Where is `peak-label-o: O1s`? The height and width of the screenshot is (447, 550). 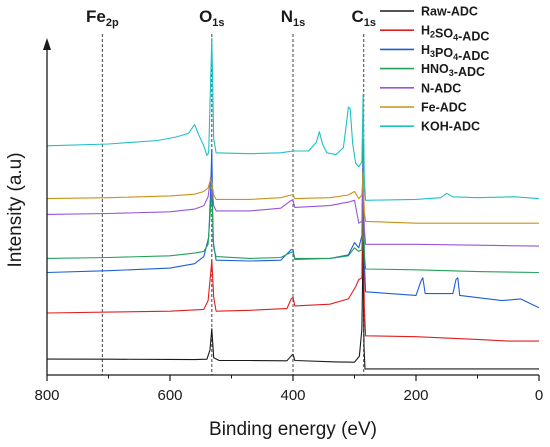
peak-label-o: O1s is located at coordinates (211, 18).